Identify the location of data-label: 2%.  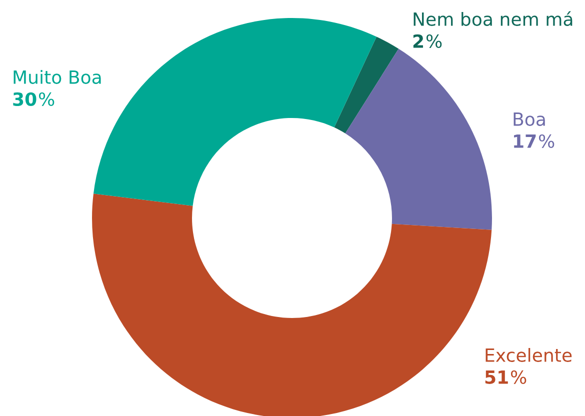
(427, 41).